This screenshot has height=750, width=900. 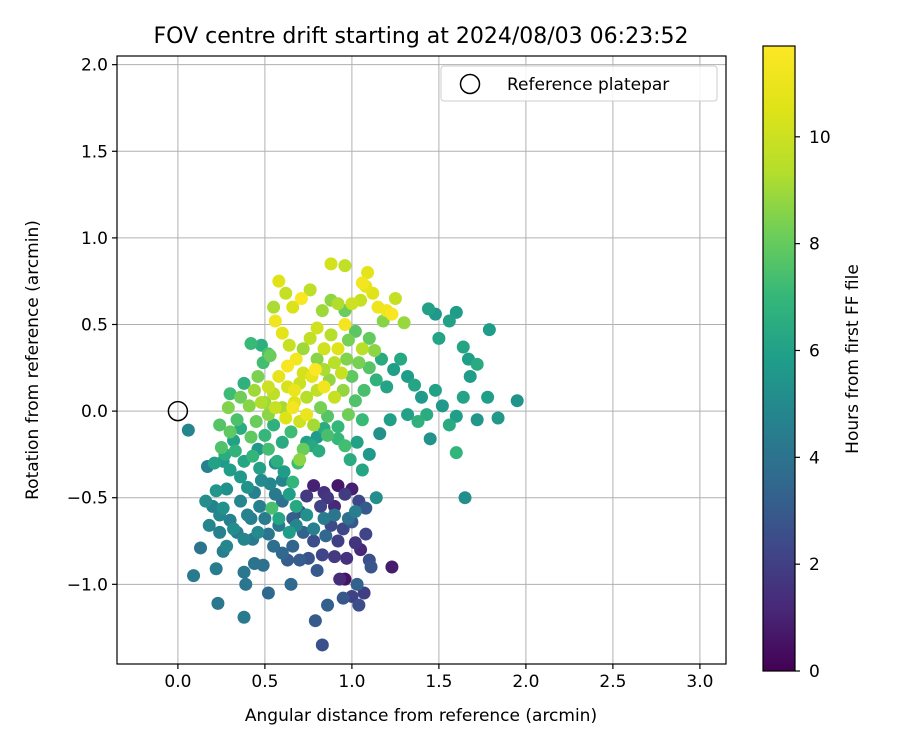 What do you see at coordinates (94, 66) in the screenshot?
I see `y-tick-label: 2.0` at bounding box center [94, 66].